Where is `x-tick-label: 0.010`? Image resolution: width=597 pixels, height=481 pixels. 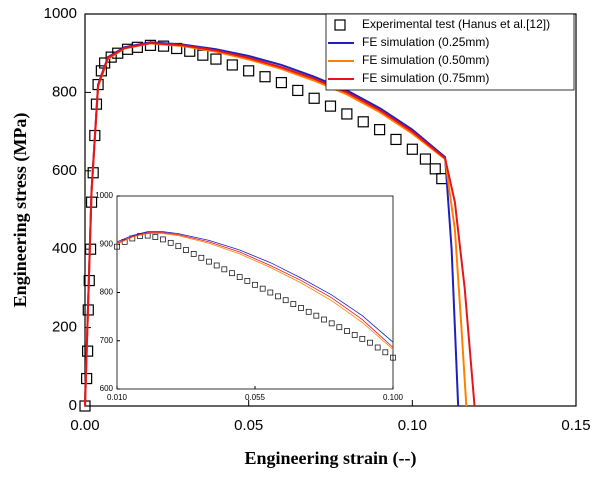
x-tick-label: 0.010 is located at coordinates (117, 397).